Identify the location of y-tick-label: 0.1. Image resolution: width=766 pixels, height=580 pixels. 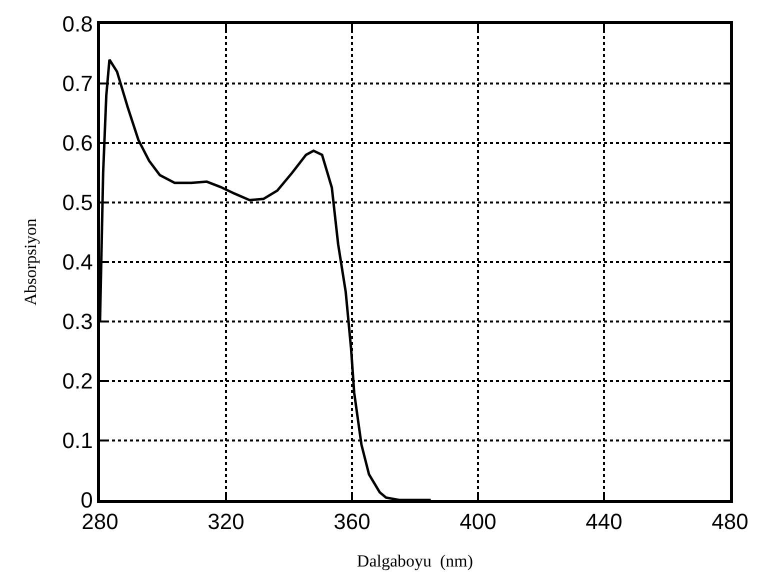
(77, 441).